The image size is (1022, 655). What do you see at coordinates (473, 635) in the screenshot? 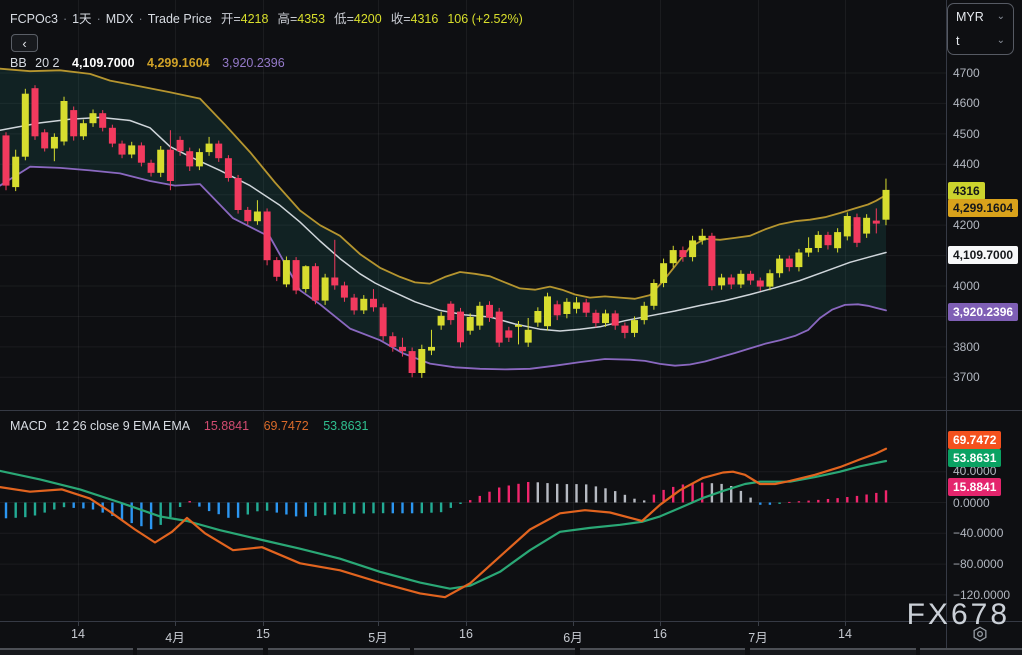
I see `time-axis: 14 4月 15 5月 16 6月 16 7月 14` at bounding box center [473, 635].